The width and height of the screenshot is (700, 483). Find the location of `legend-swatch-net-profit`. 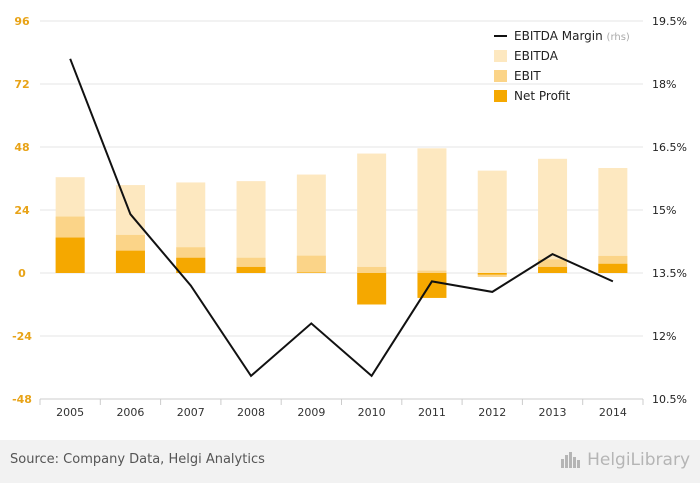

legend-swatch-net-profit is located at coordinates (500, 96).